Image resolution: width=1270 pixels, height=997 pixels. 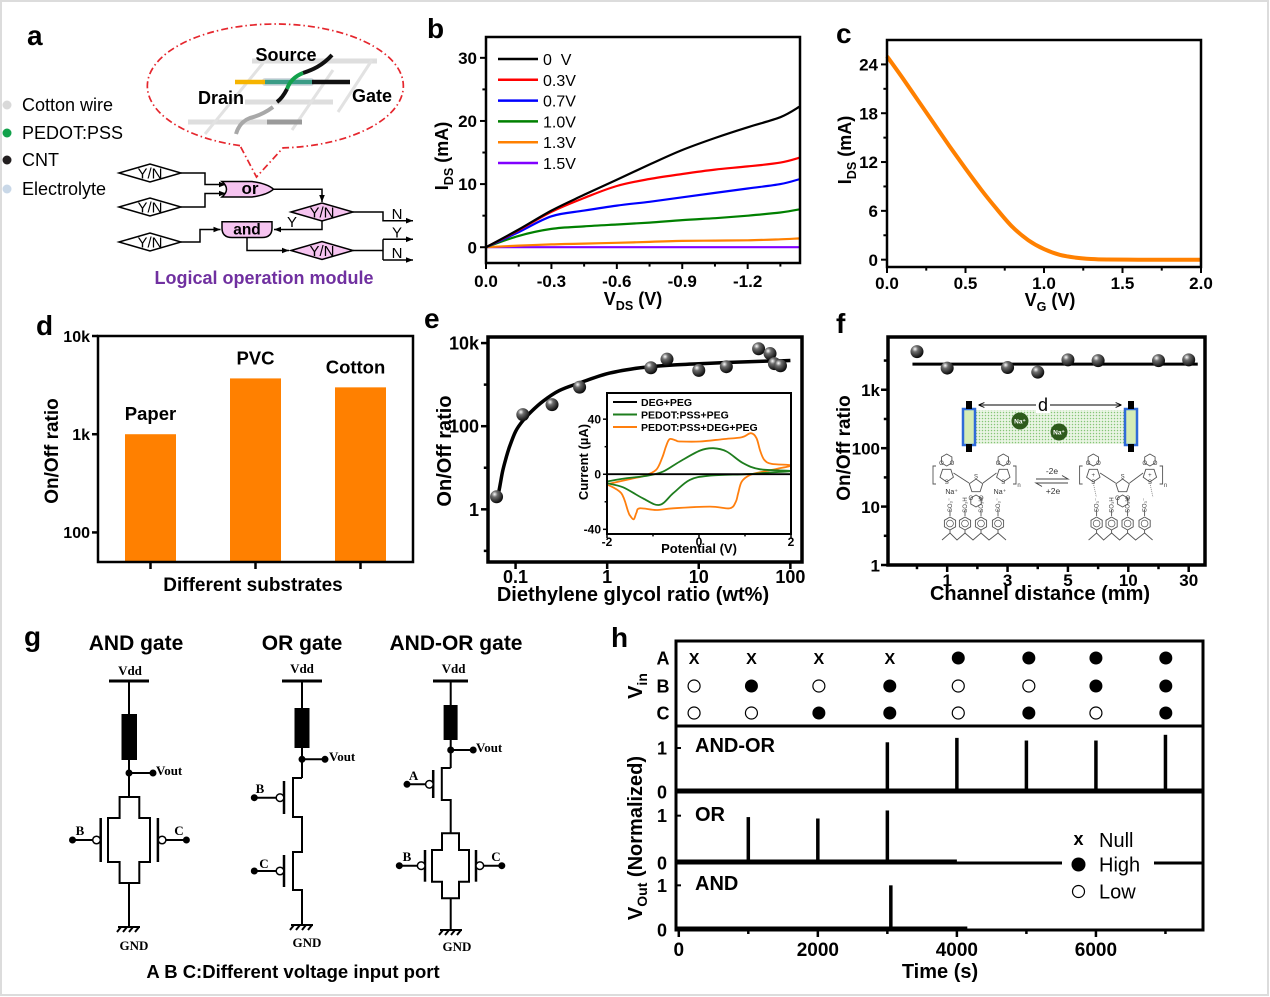 I want to click on positive-charge: +, so click(x=1094, y=476).